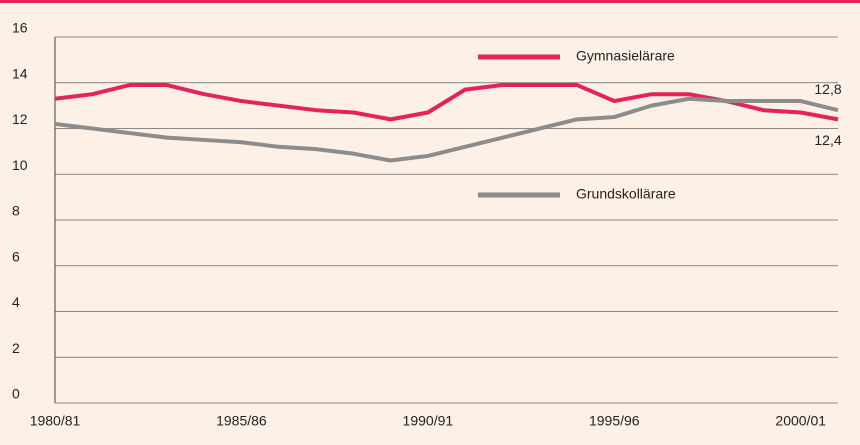  I want to click on y-tick-label: 0, so click(16, 394).